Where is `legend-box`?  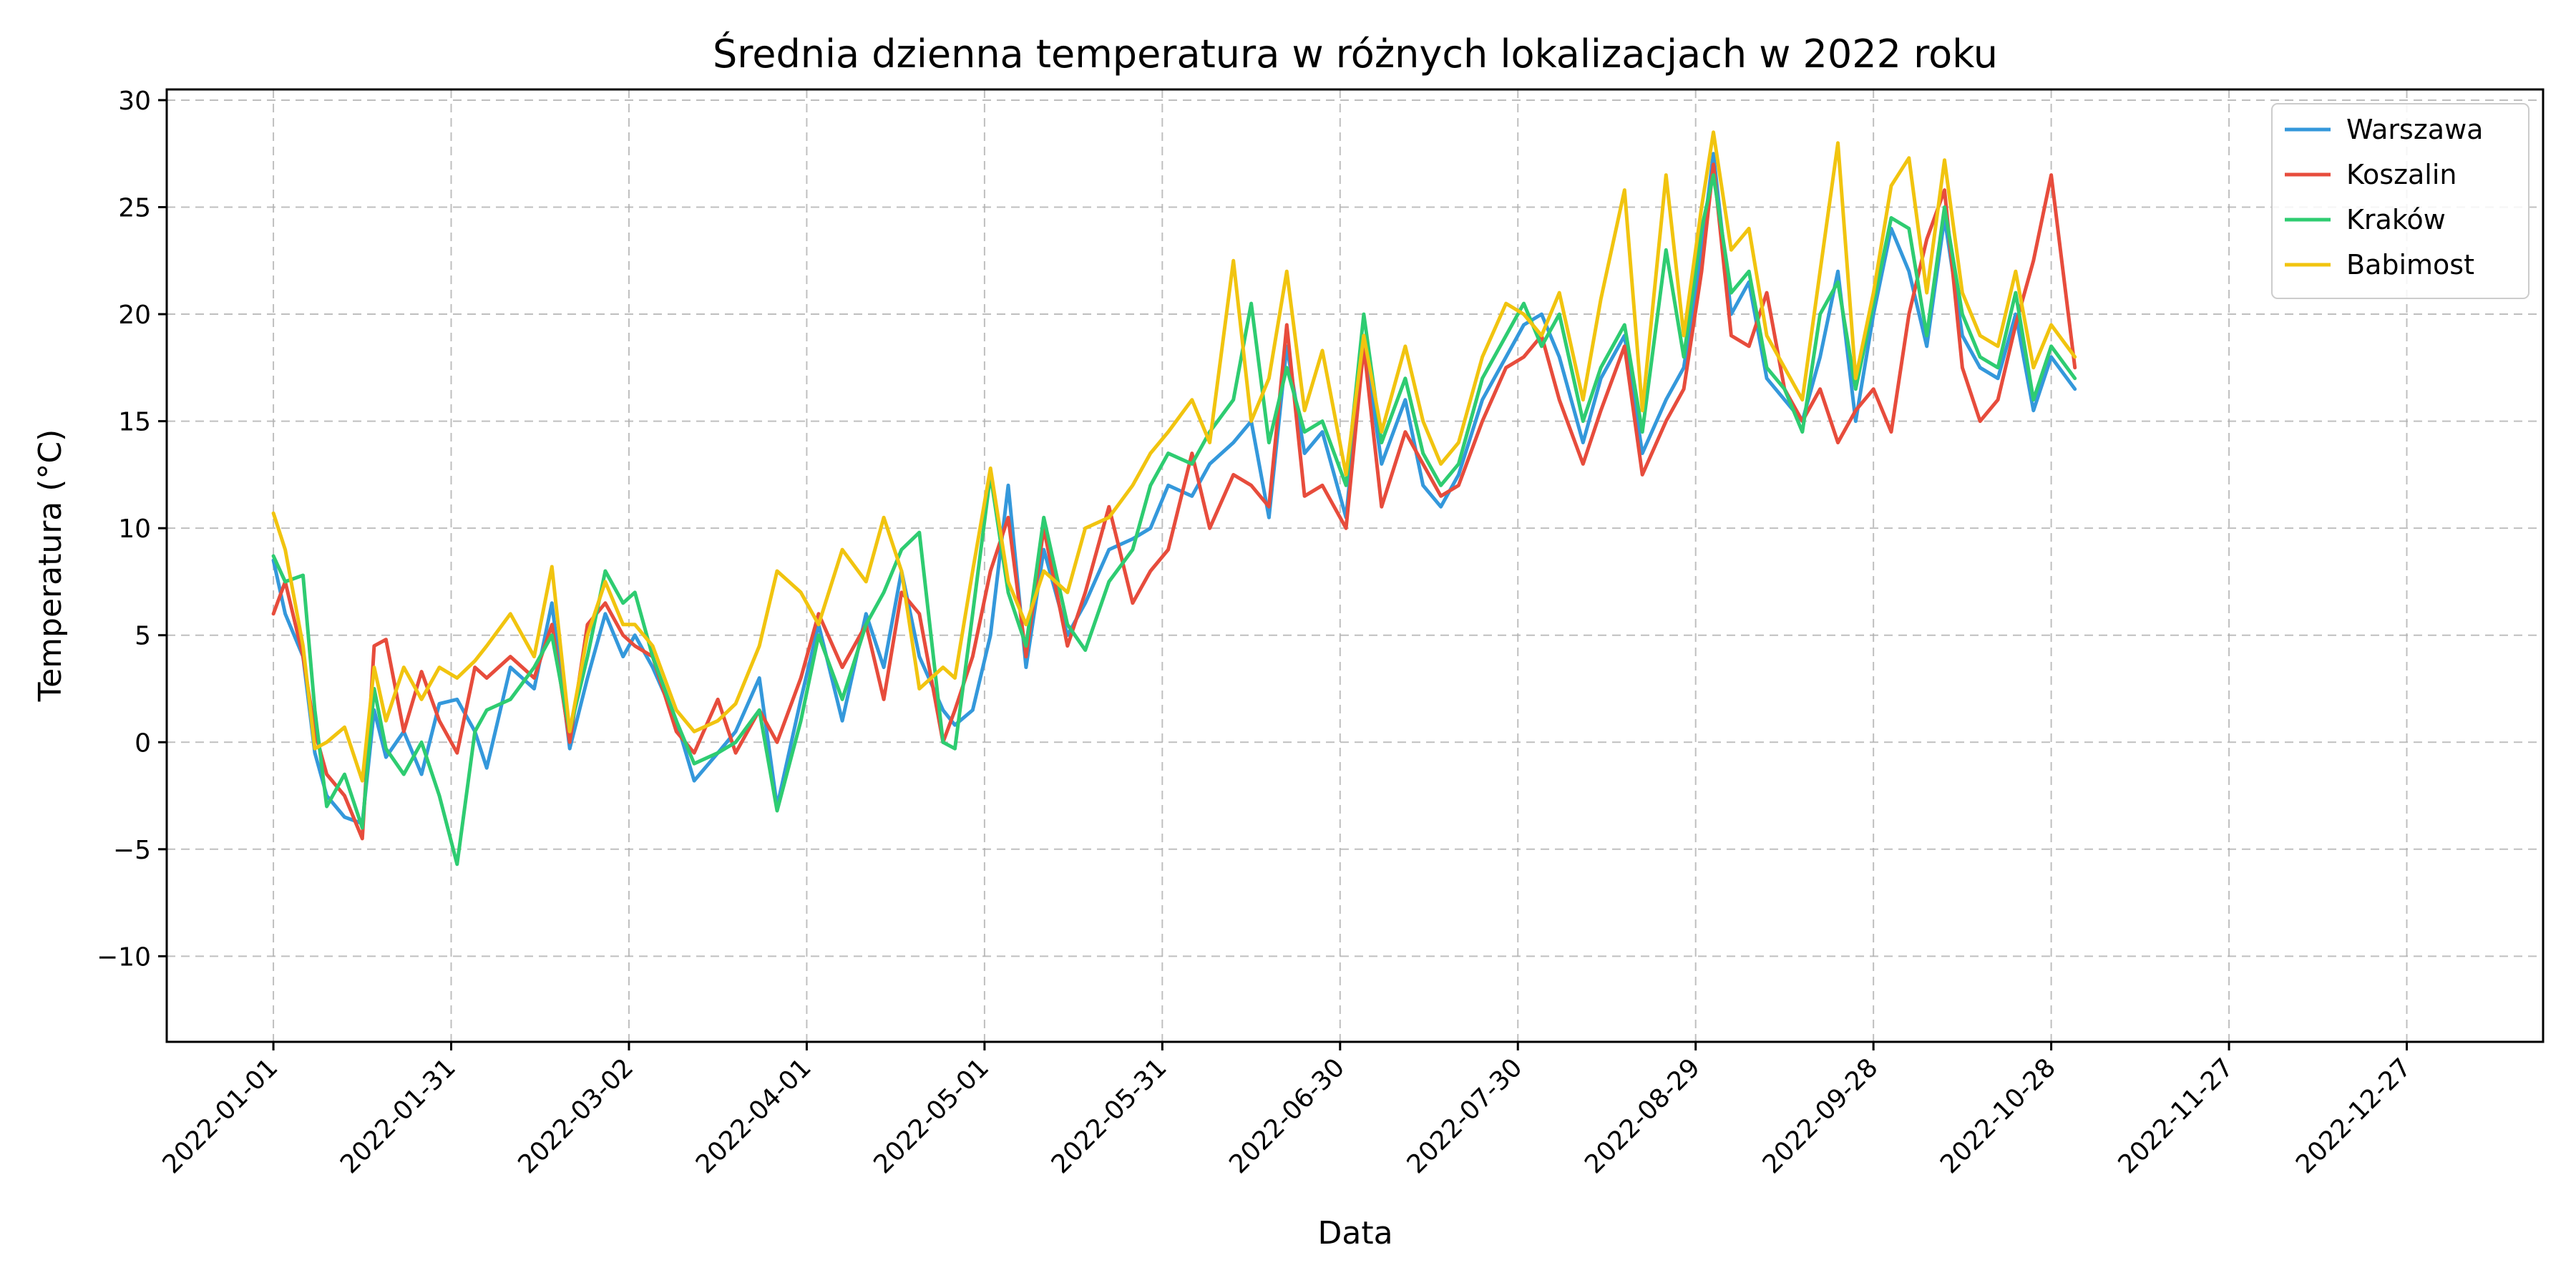
legend-box is located at coordinates (2400, 201).